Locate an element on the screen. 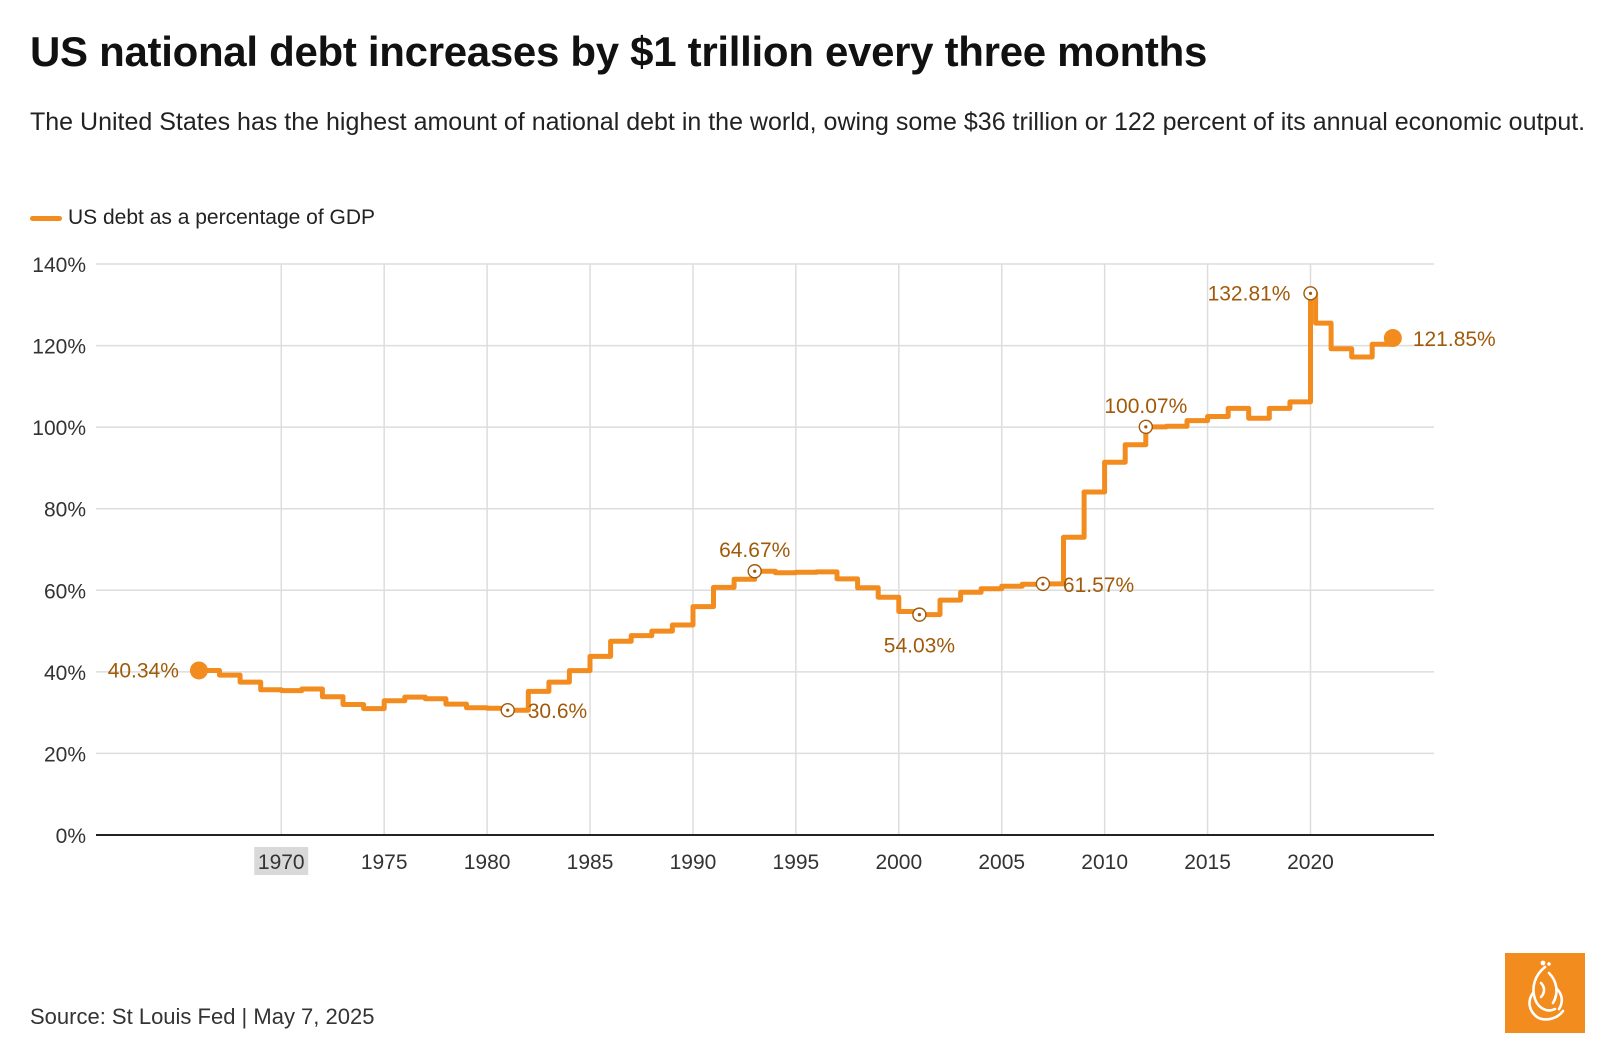 The height and width of the screenshot is (1062, 1616). x-tick-label: 1975 is located at coordinates (384, 862).